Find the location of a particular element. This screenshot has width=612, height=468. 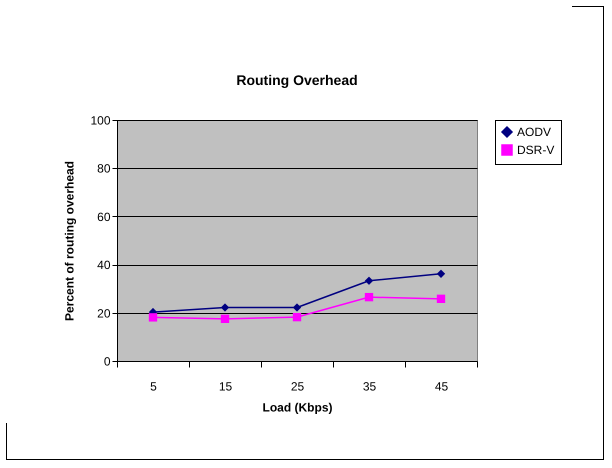

legend-label: DSR-V is located at coordinates (535, 150).